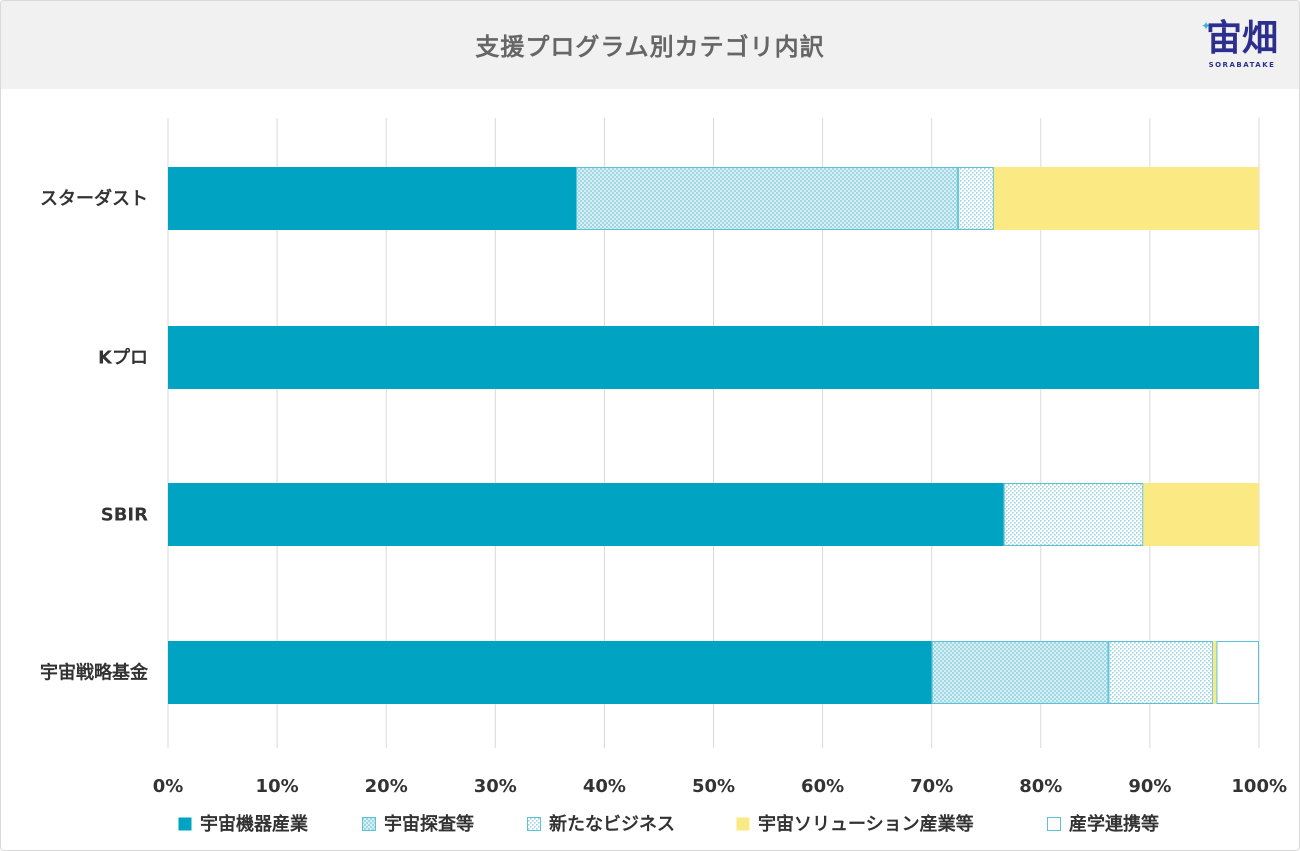  Describe the element at coordinates (1114, 824) in the screenshot. I see `legend-label: 産学連携等` at that location.